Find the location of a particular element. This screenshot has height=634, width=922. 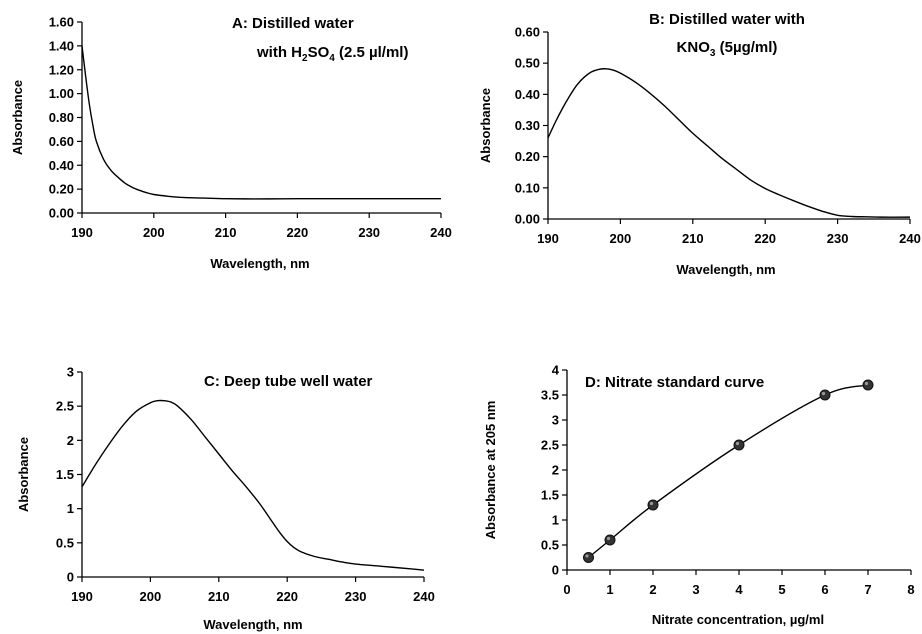

x-axis-label: Nitrate concentration, µg/ml is located at coordinates (738, 619).